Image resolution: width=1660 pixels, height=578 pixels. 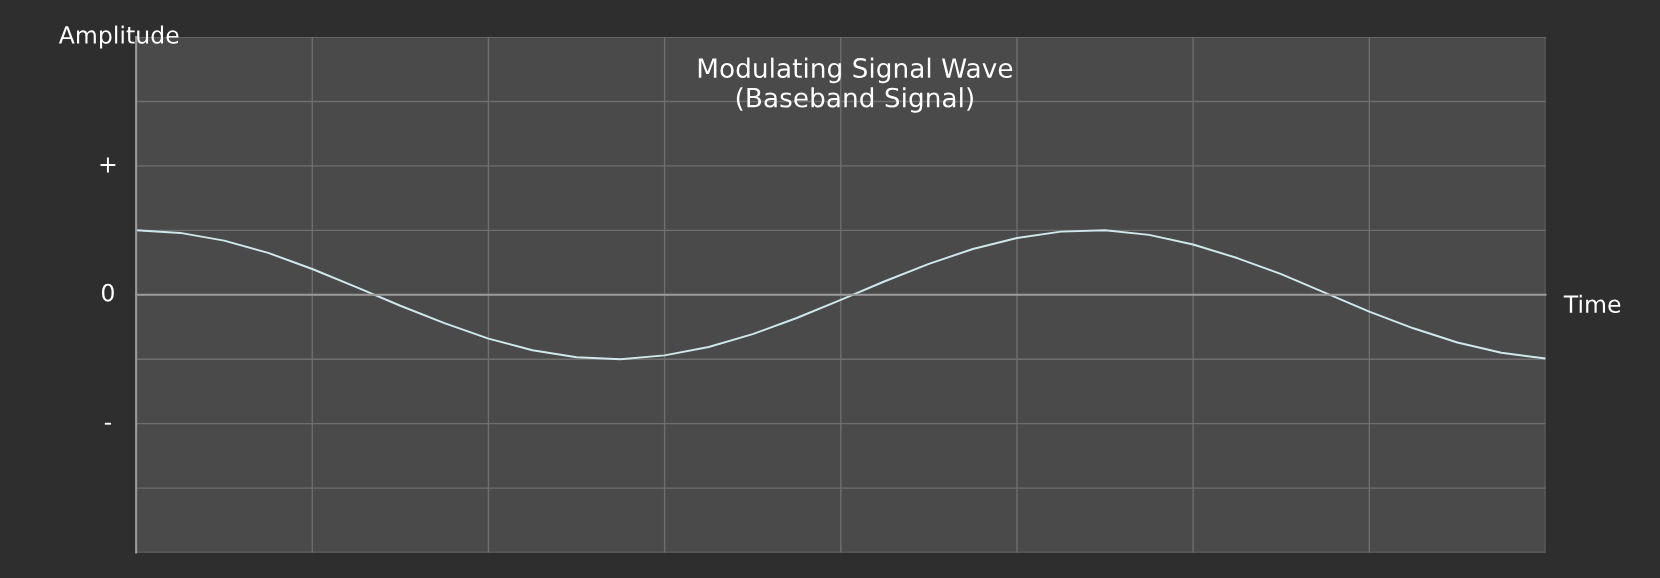 What do you see at coordinates (855, 85) in the screenshot?
I see `chart-title: Modulating Signal Wave (Baseband Signal)` at bounding box center [855, 85].